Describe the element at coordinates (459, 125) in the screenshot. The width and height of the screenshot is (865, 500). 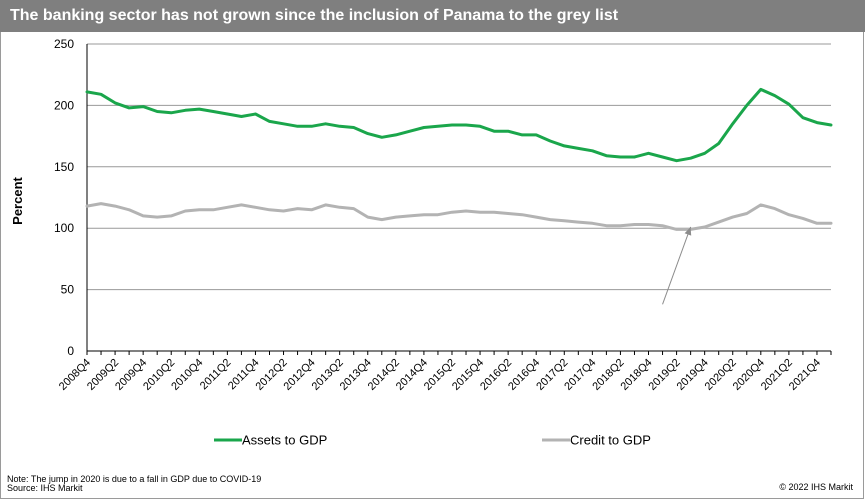
I see `assets-to-gdp-line` at that location.